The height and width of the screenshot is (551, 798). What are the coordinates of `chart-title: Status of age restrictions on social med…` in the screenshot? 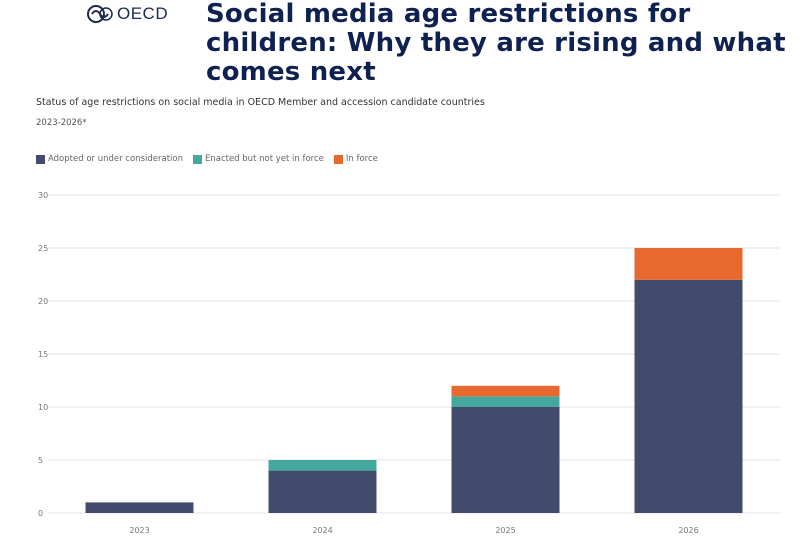 It's located at (260, 102).